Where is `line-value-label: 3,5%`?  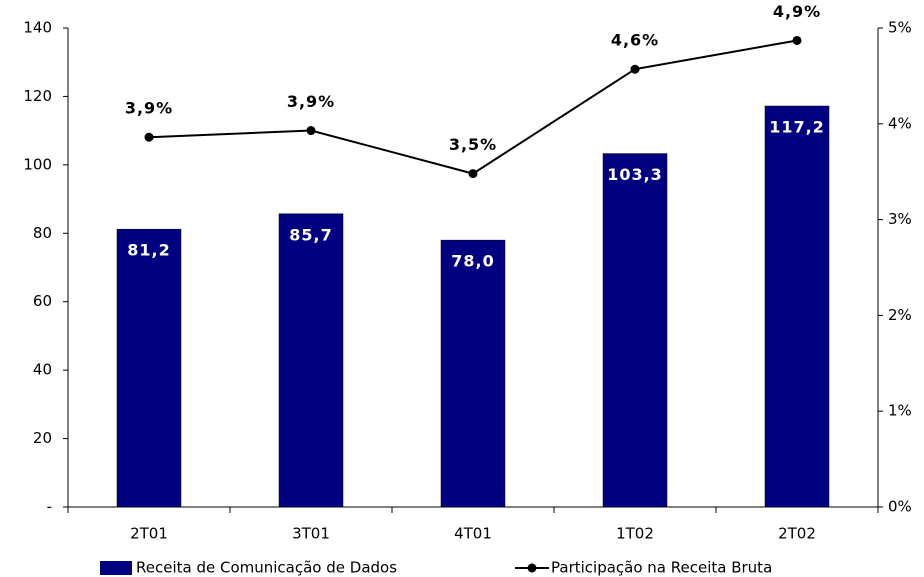
line-value-label: 3,5% is located at coordinates (473, 144).